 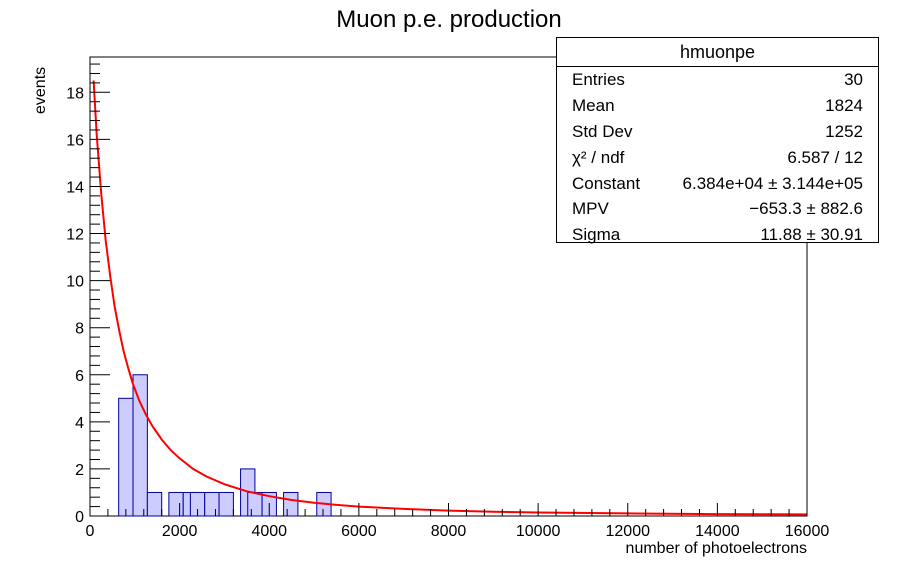 What do you see at coordinates (717, 106) in the screenshot?
I see `stats-row: Mean 1824` at bounding box center [717, 106].